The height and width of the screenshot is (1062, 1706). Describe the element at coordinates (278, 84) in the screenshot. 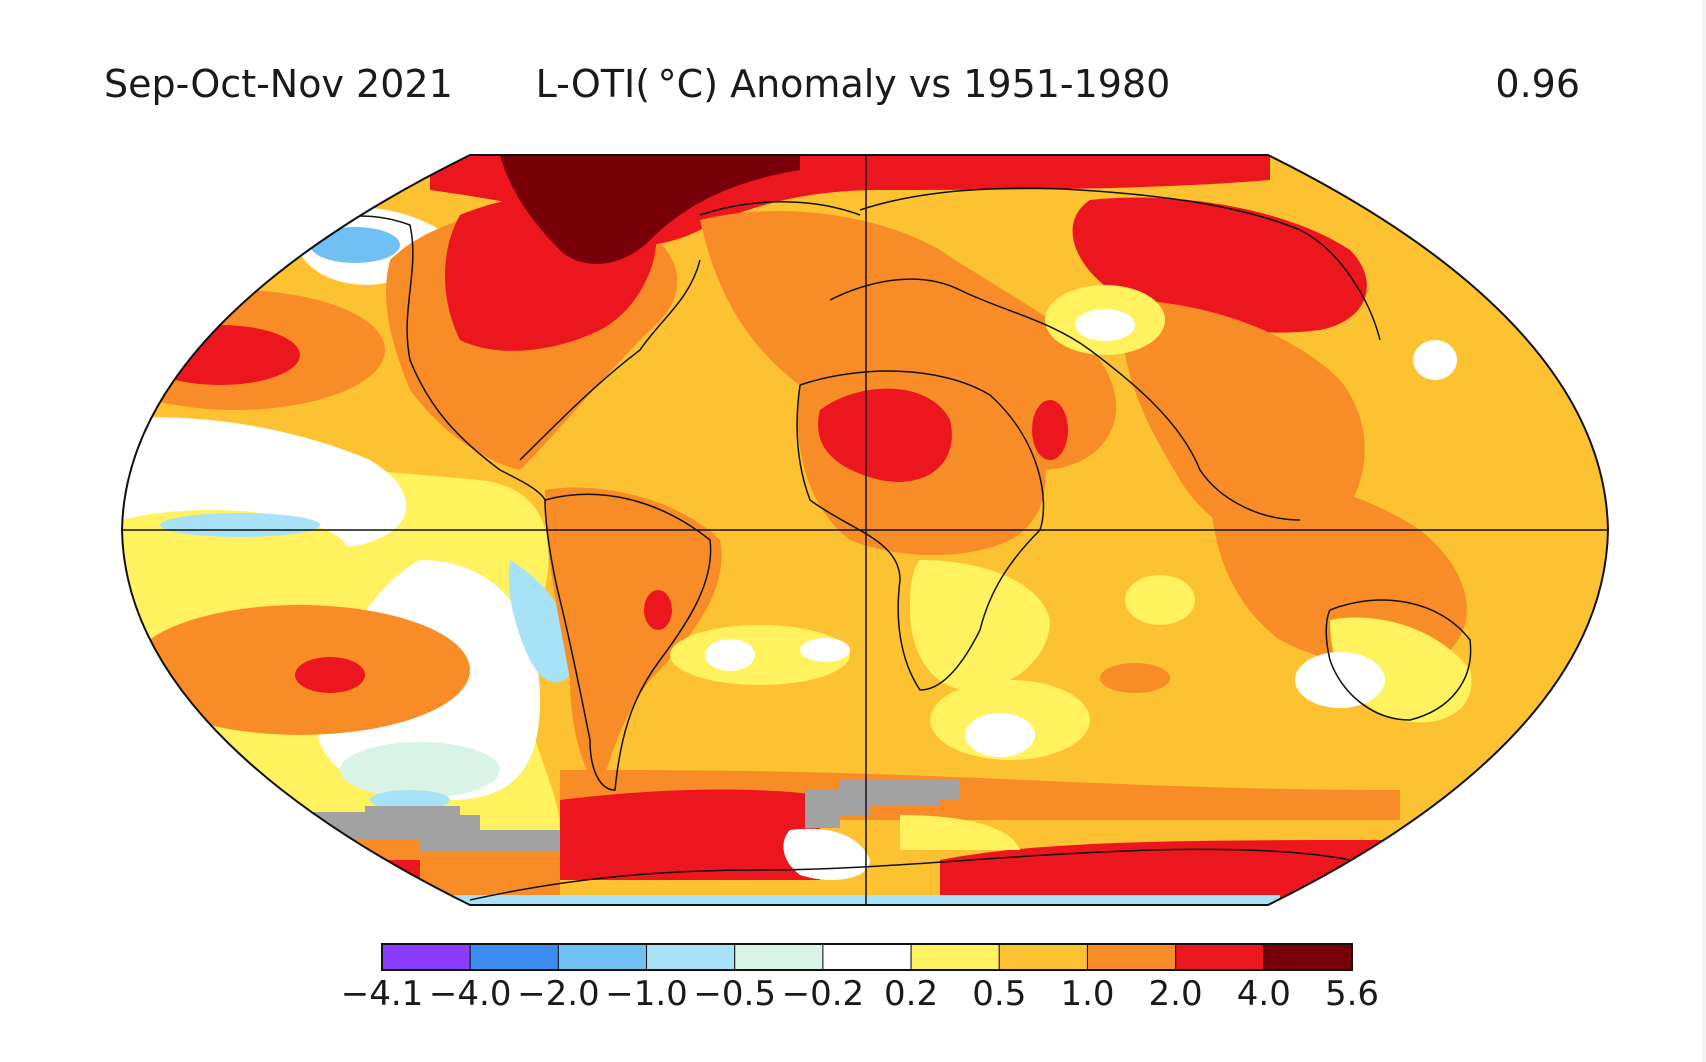

I see `period-label: Sep-Oct-Nov 2021` at that location.